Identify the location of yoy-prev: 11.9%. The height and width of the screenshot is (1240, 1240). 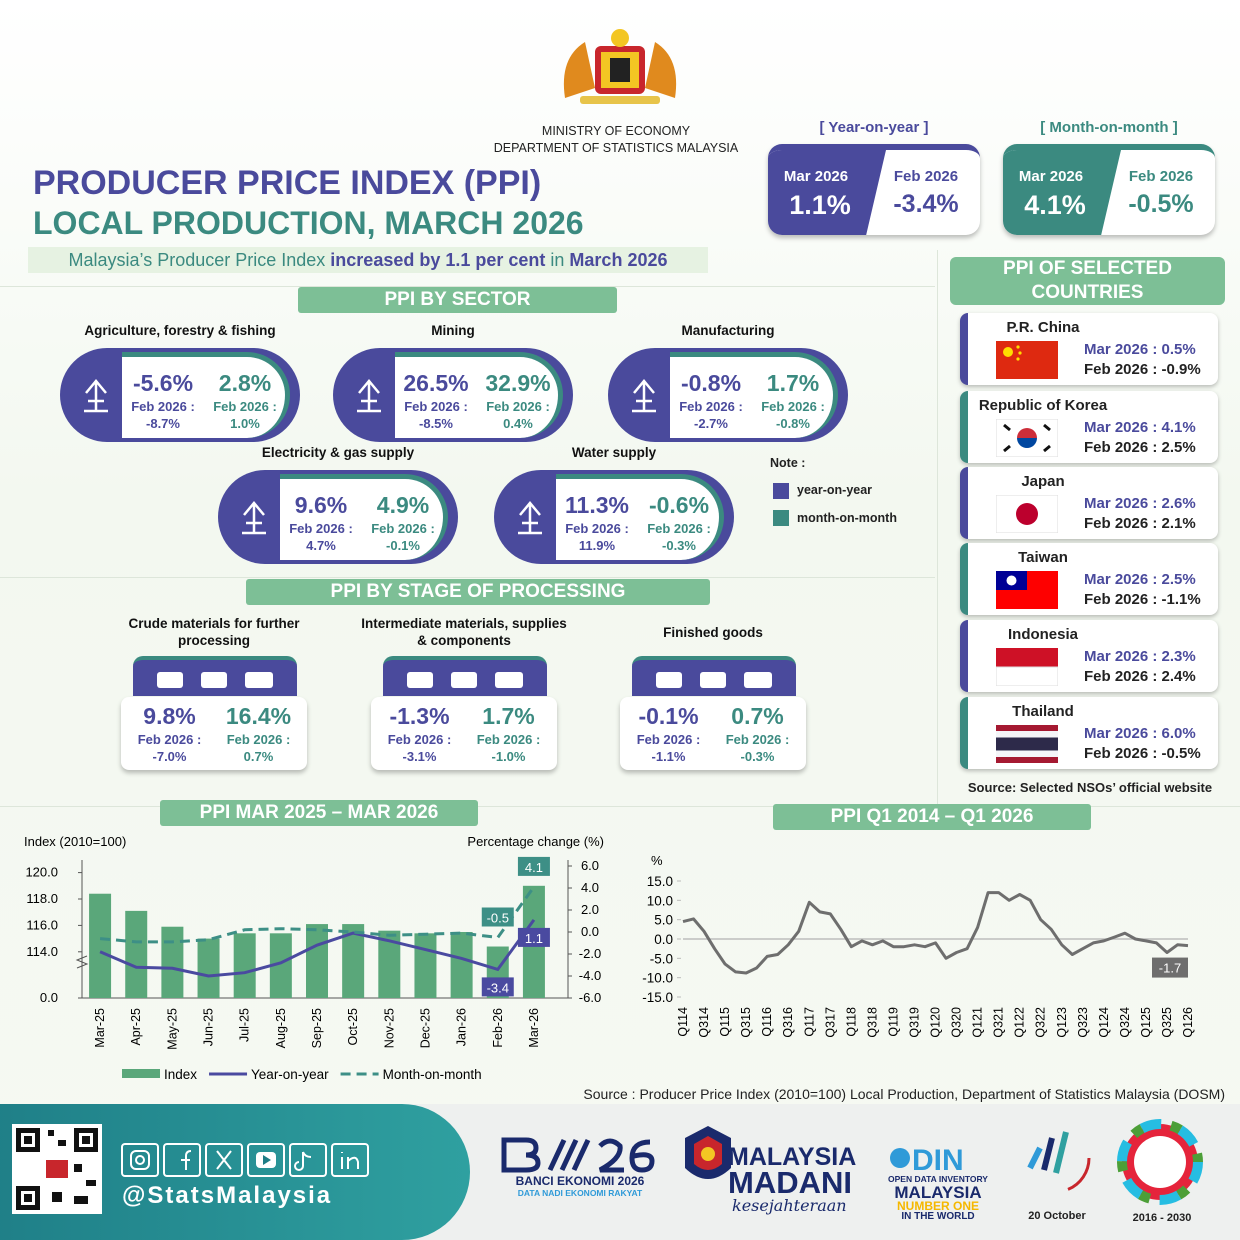
(597, 545).